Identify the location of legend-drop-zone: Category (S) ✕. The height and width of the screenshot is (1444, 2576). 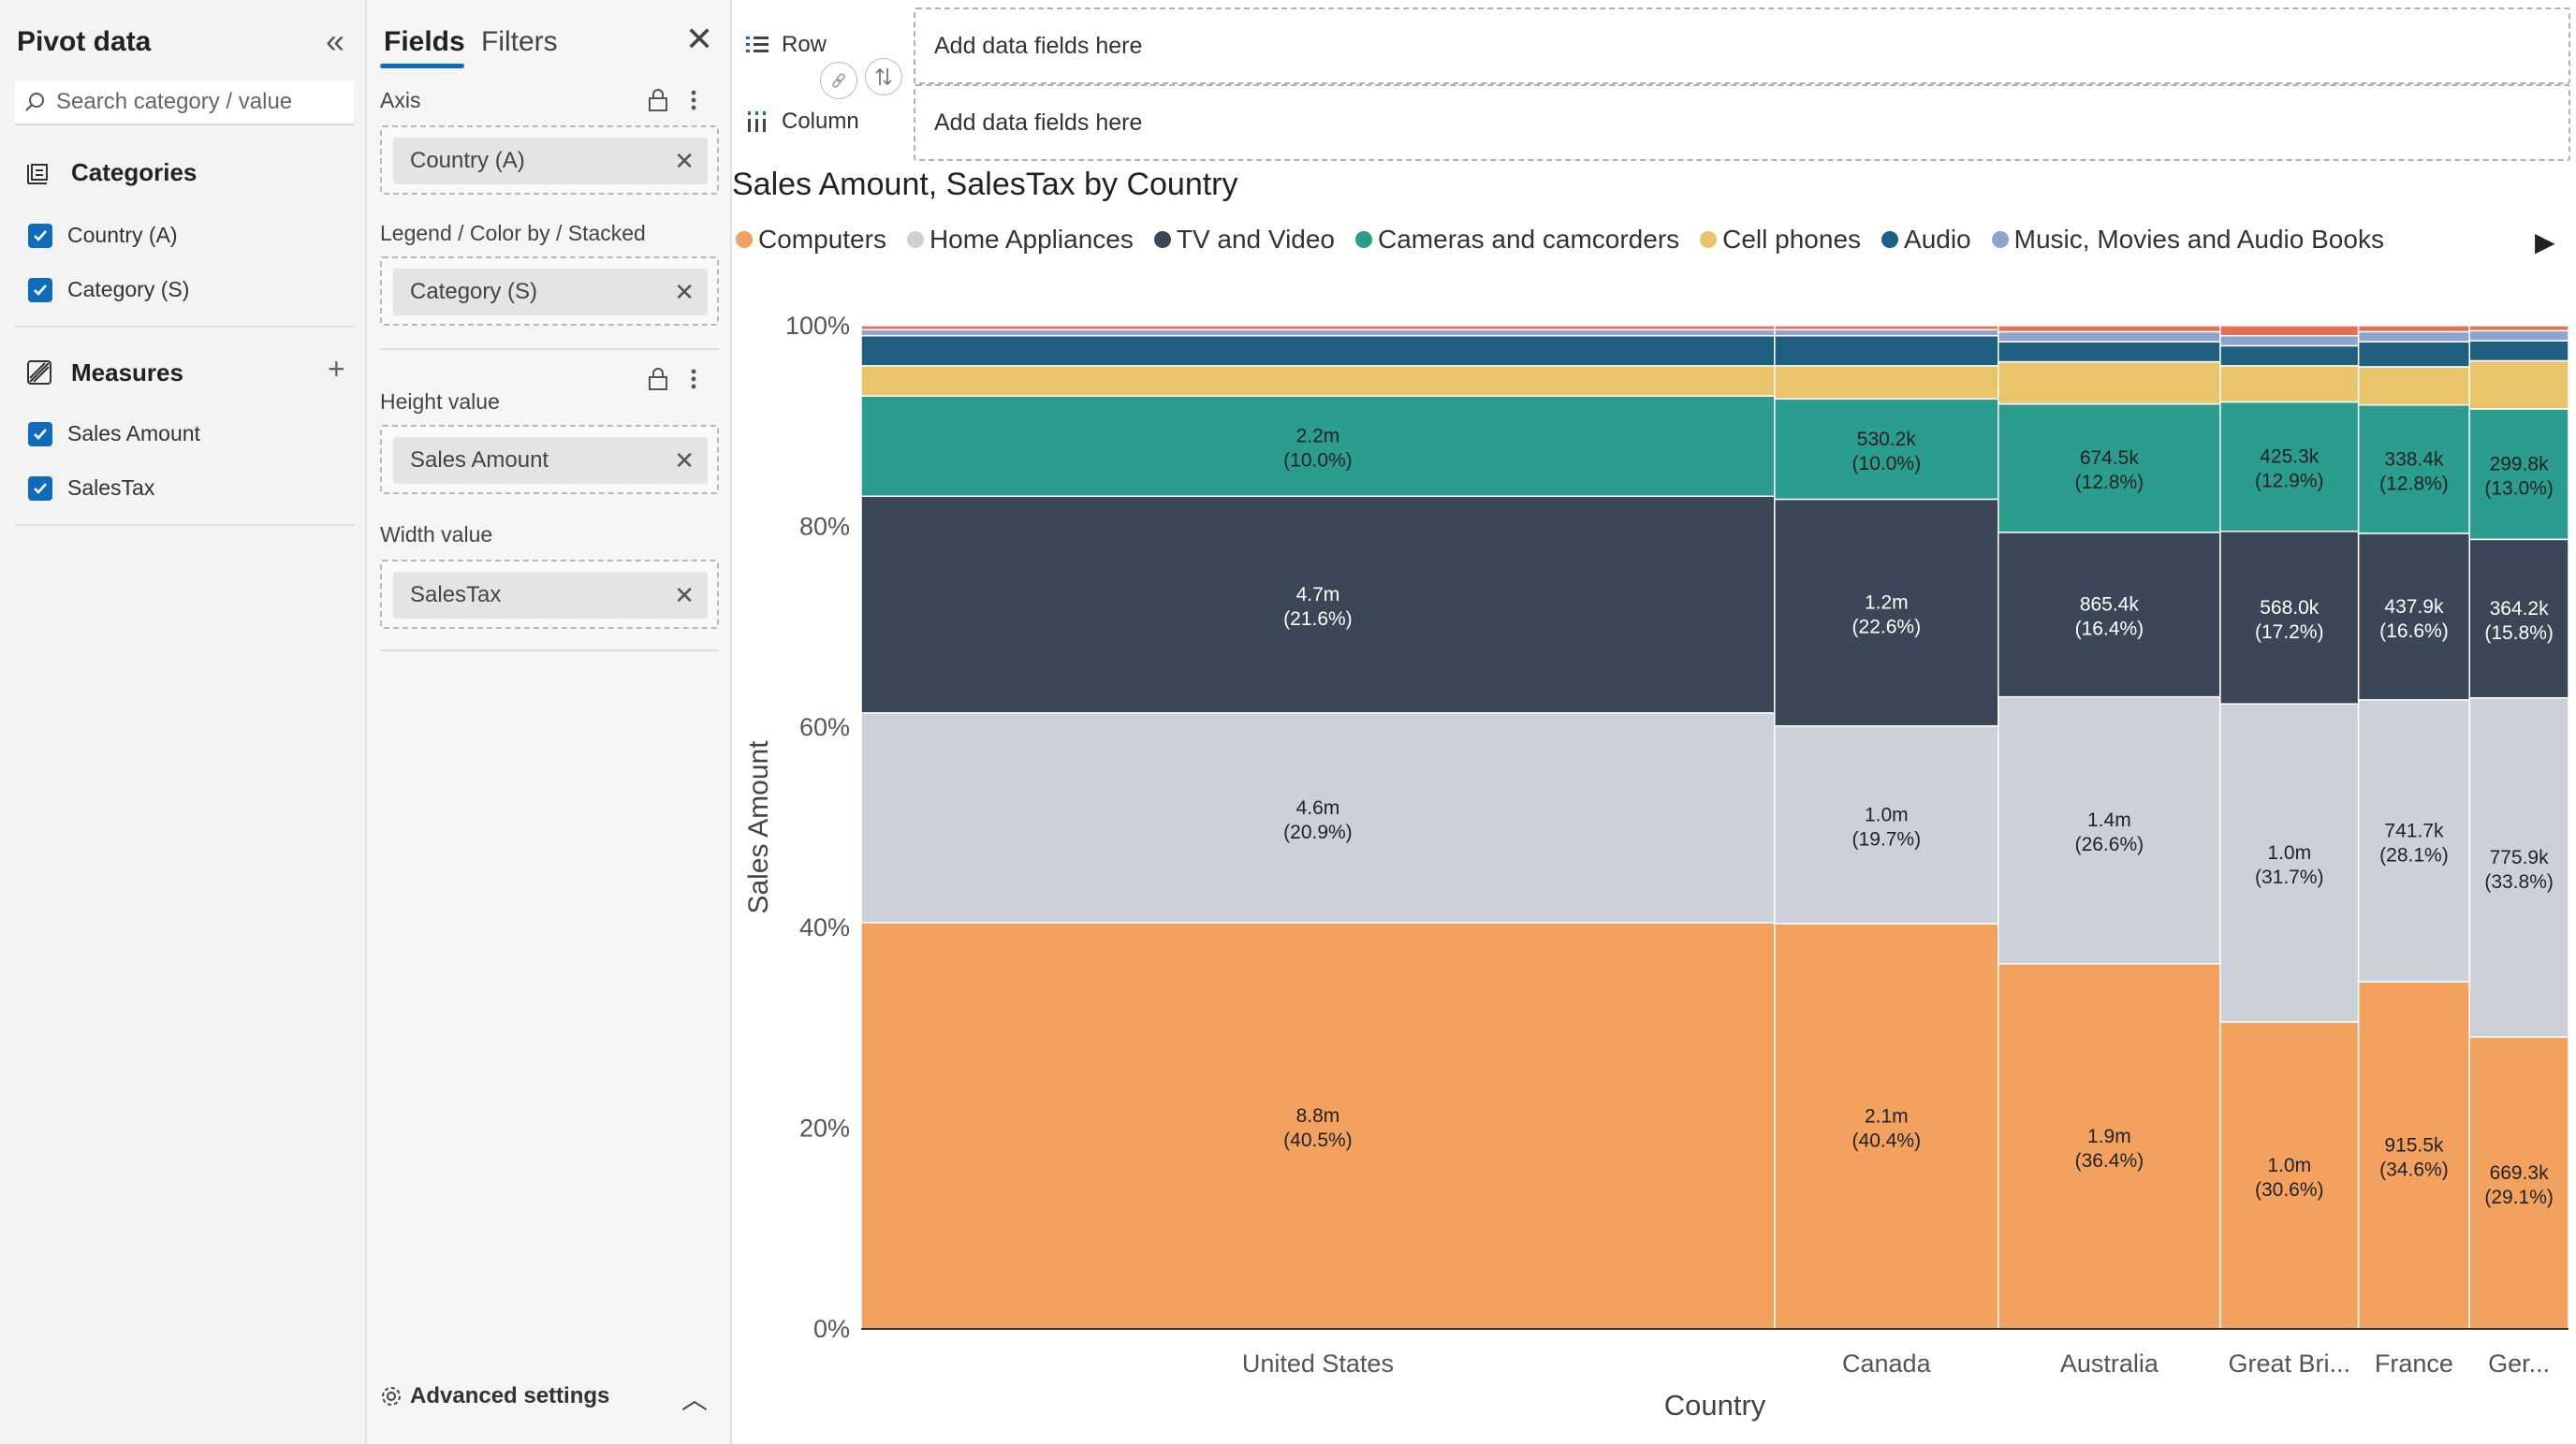
(549, 291).